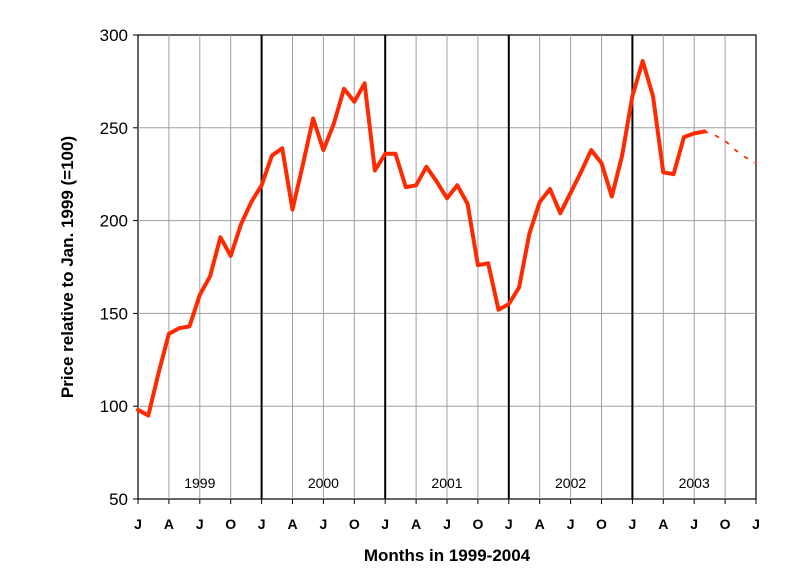 The image size is (812, 587). Describe the element at coordinates (323, 483) in the screenshot. I see `year-label: 2000` at that location.